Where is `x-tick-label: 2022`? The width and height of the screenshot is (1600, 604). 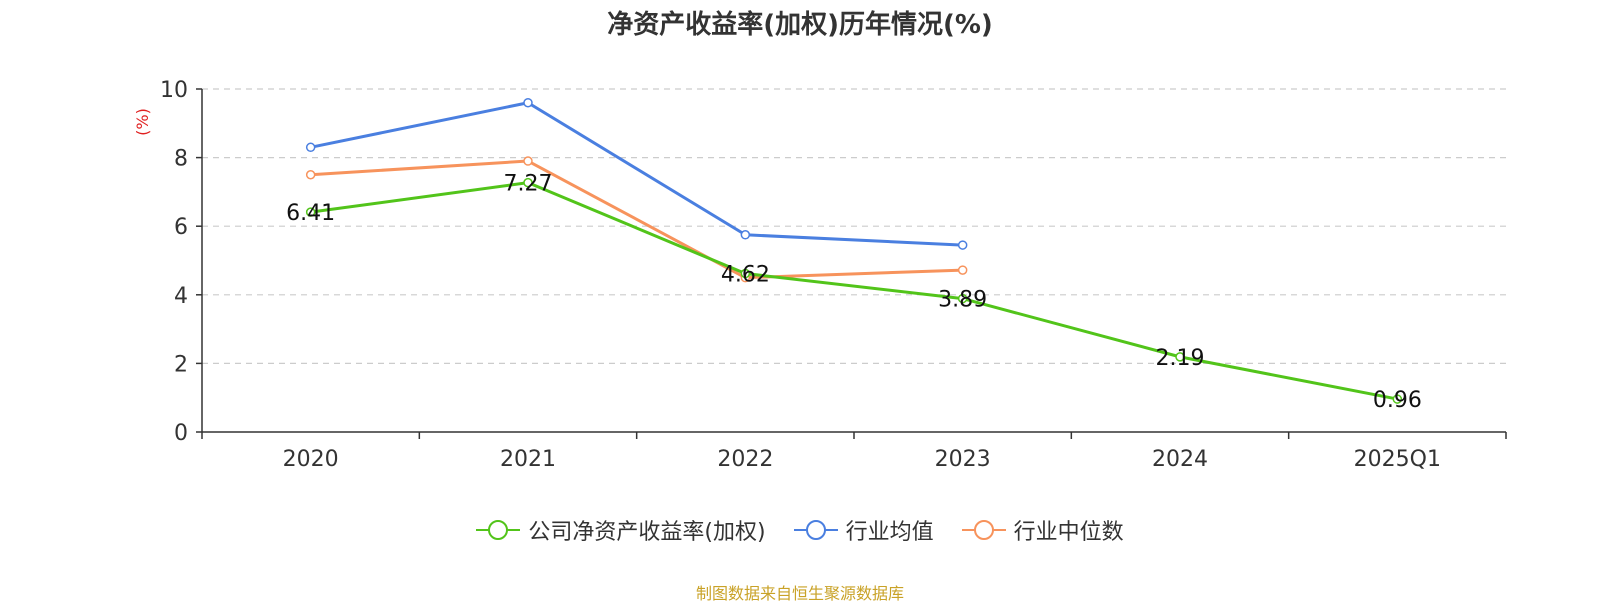 x-tick-label: 2022 is located at coordinates (745, 459).